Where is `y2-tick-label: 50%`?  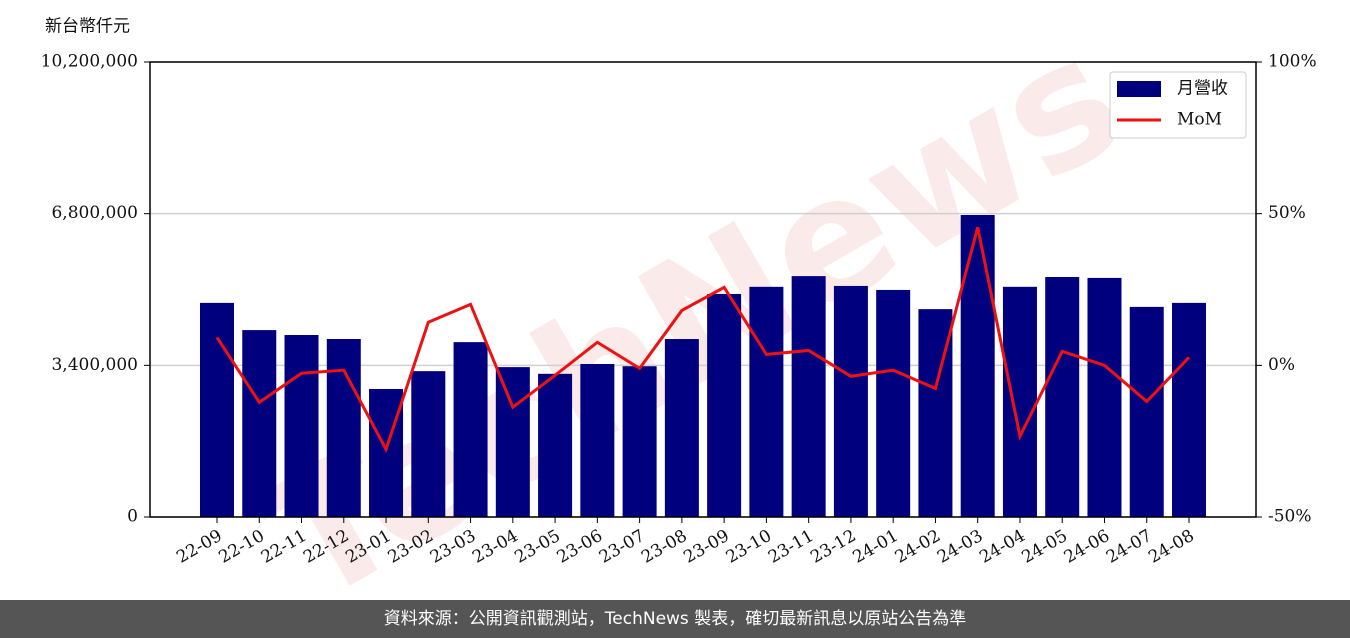 y2-tick-label: 50% is located at coordinates (1287, 213).